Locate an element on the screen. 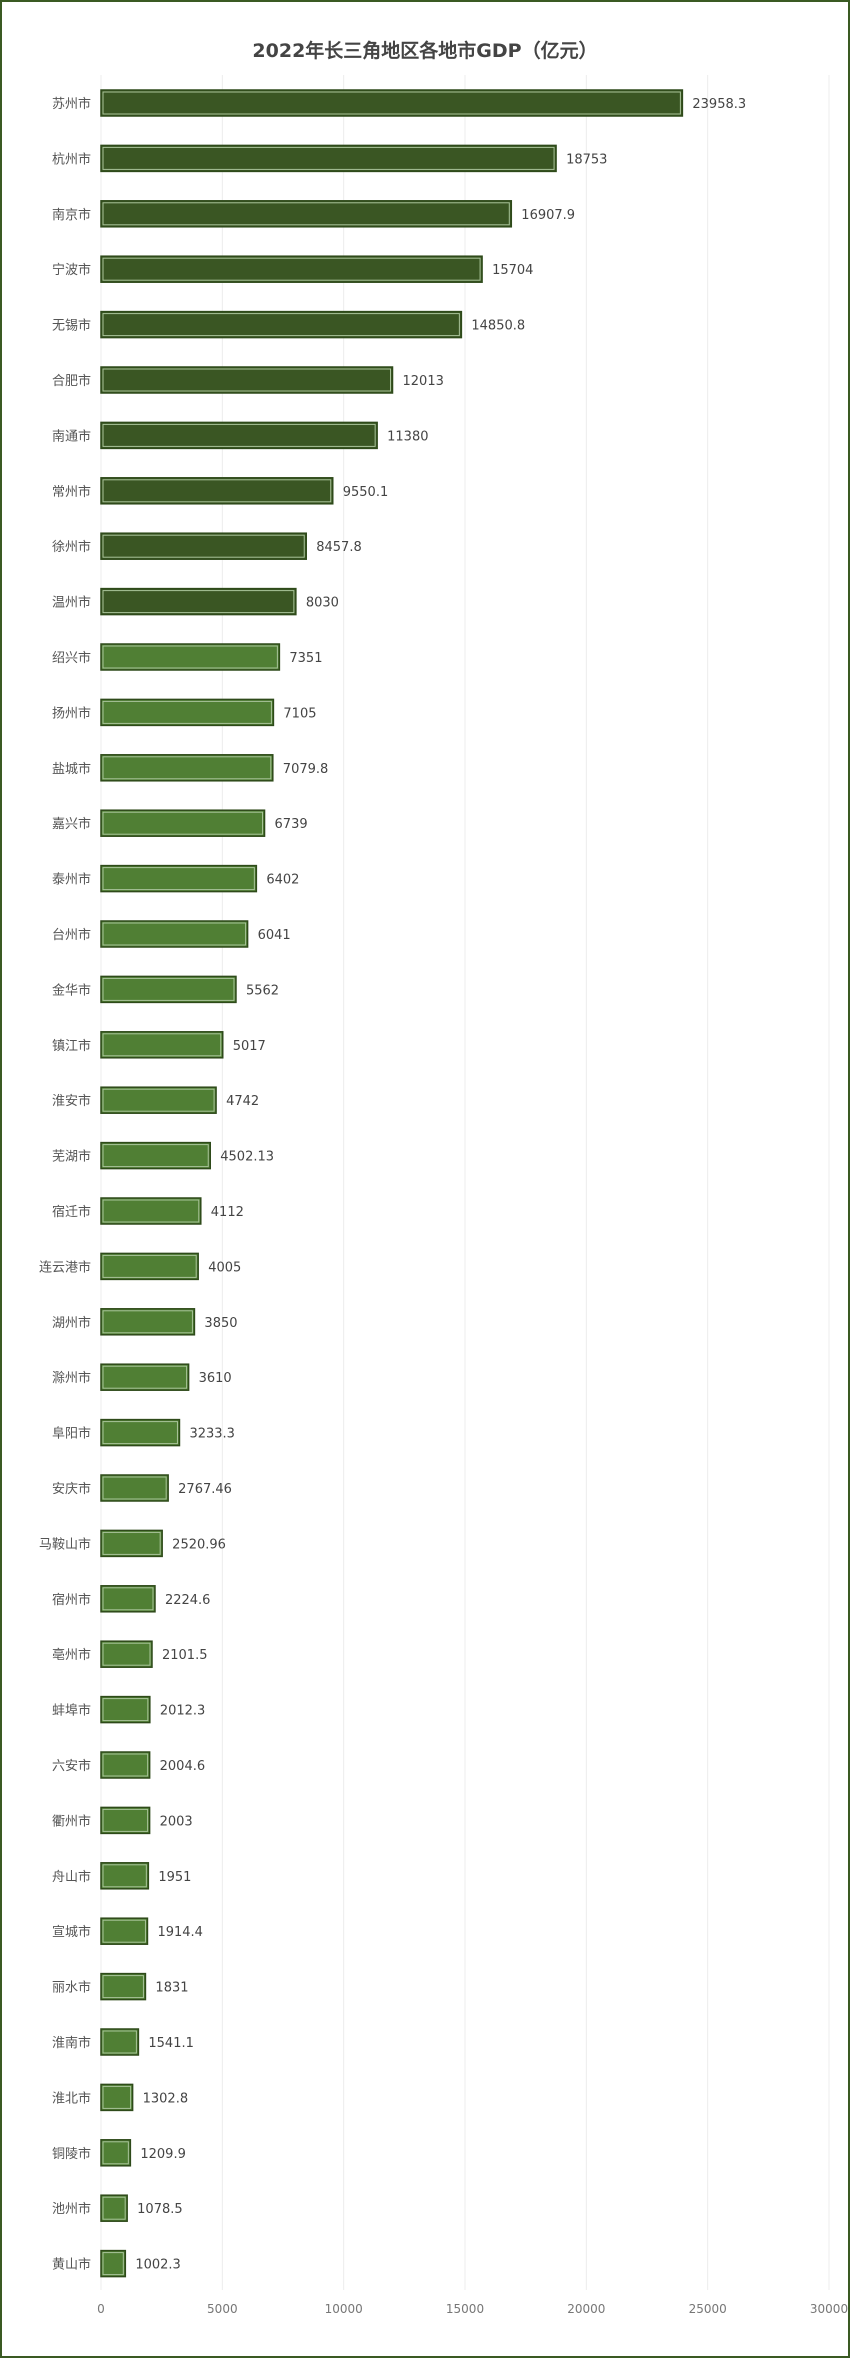  category-label: 温州市 is located at coordinates (71, 603).